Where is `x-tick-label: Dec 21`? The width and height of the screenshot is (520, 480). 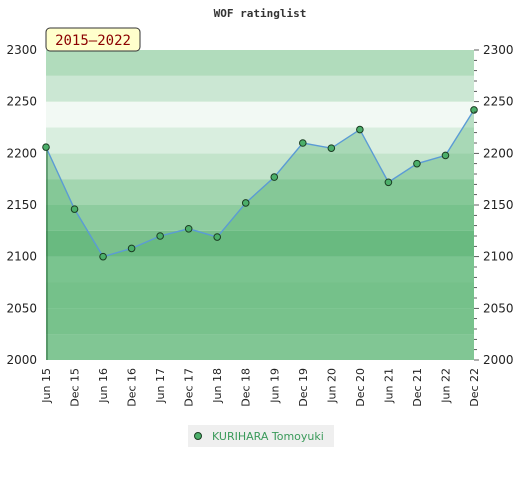
x-tick-label: Dec 21 is located at coordinates (417, 387).